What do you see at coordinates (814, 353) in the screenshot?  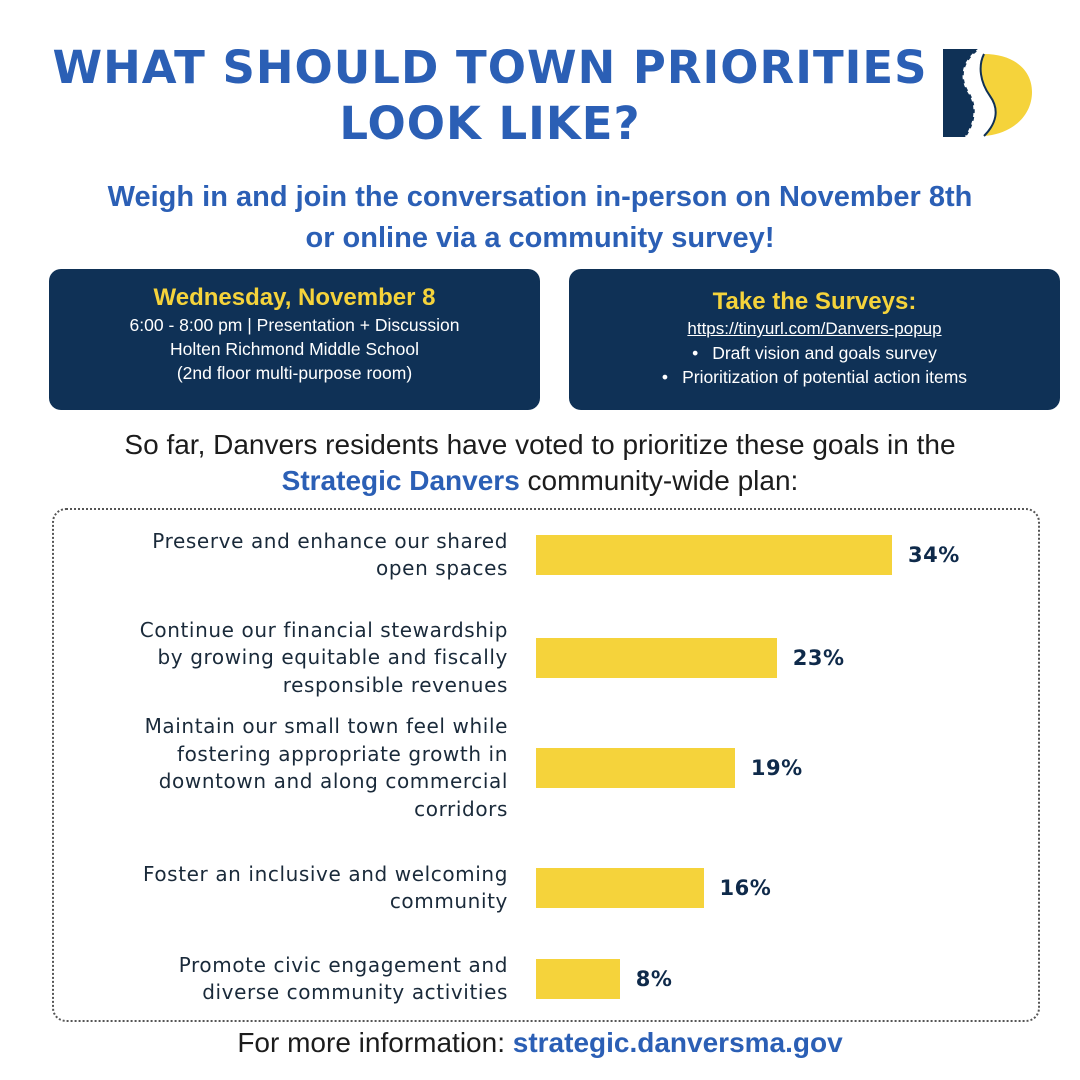 I see `survey-item: Draft vision and goals survey` at bounding box center [814, 353].